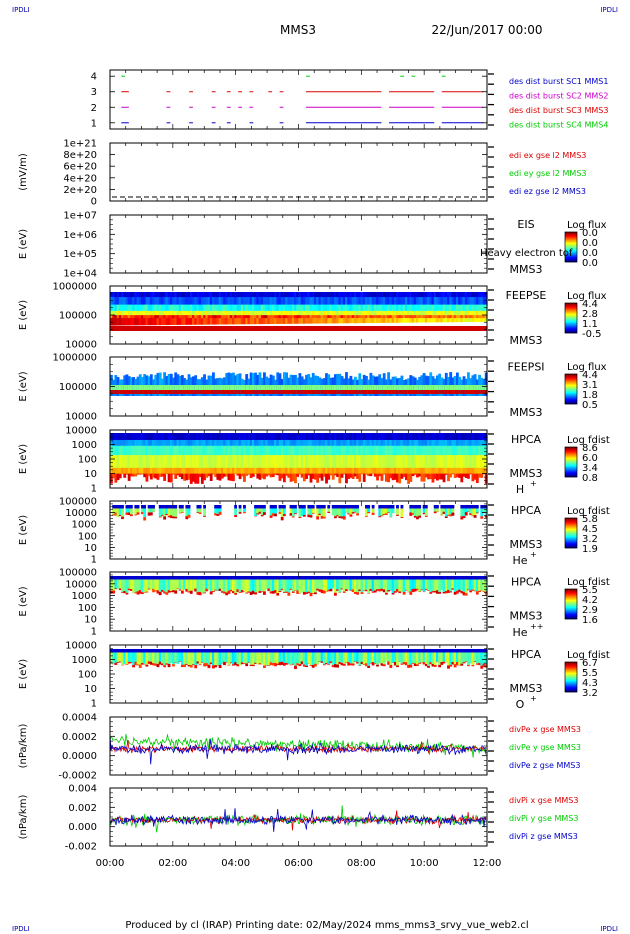  What do you see at coordinates (590, 253) in the screenshot?
I see `colorbar-tick-label: 0.0` at bounding box center [590, 253].